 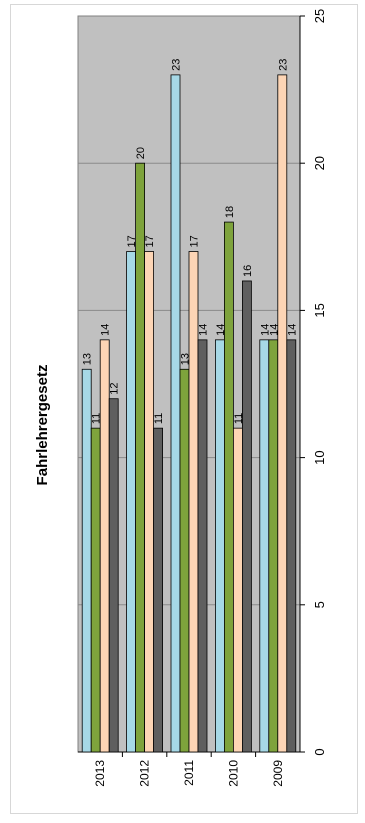 What do you see at coordinates (230, 212) in the screenshot?
I see `data-label: 18` at bounding box center [230, 212].